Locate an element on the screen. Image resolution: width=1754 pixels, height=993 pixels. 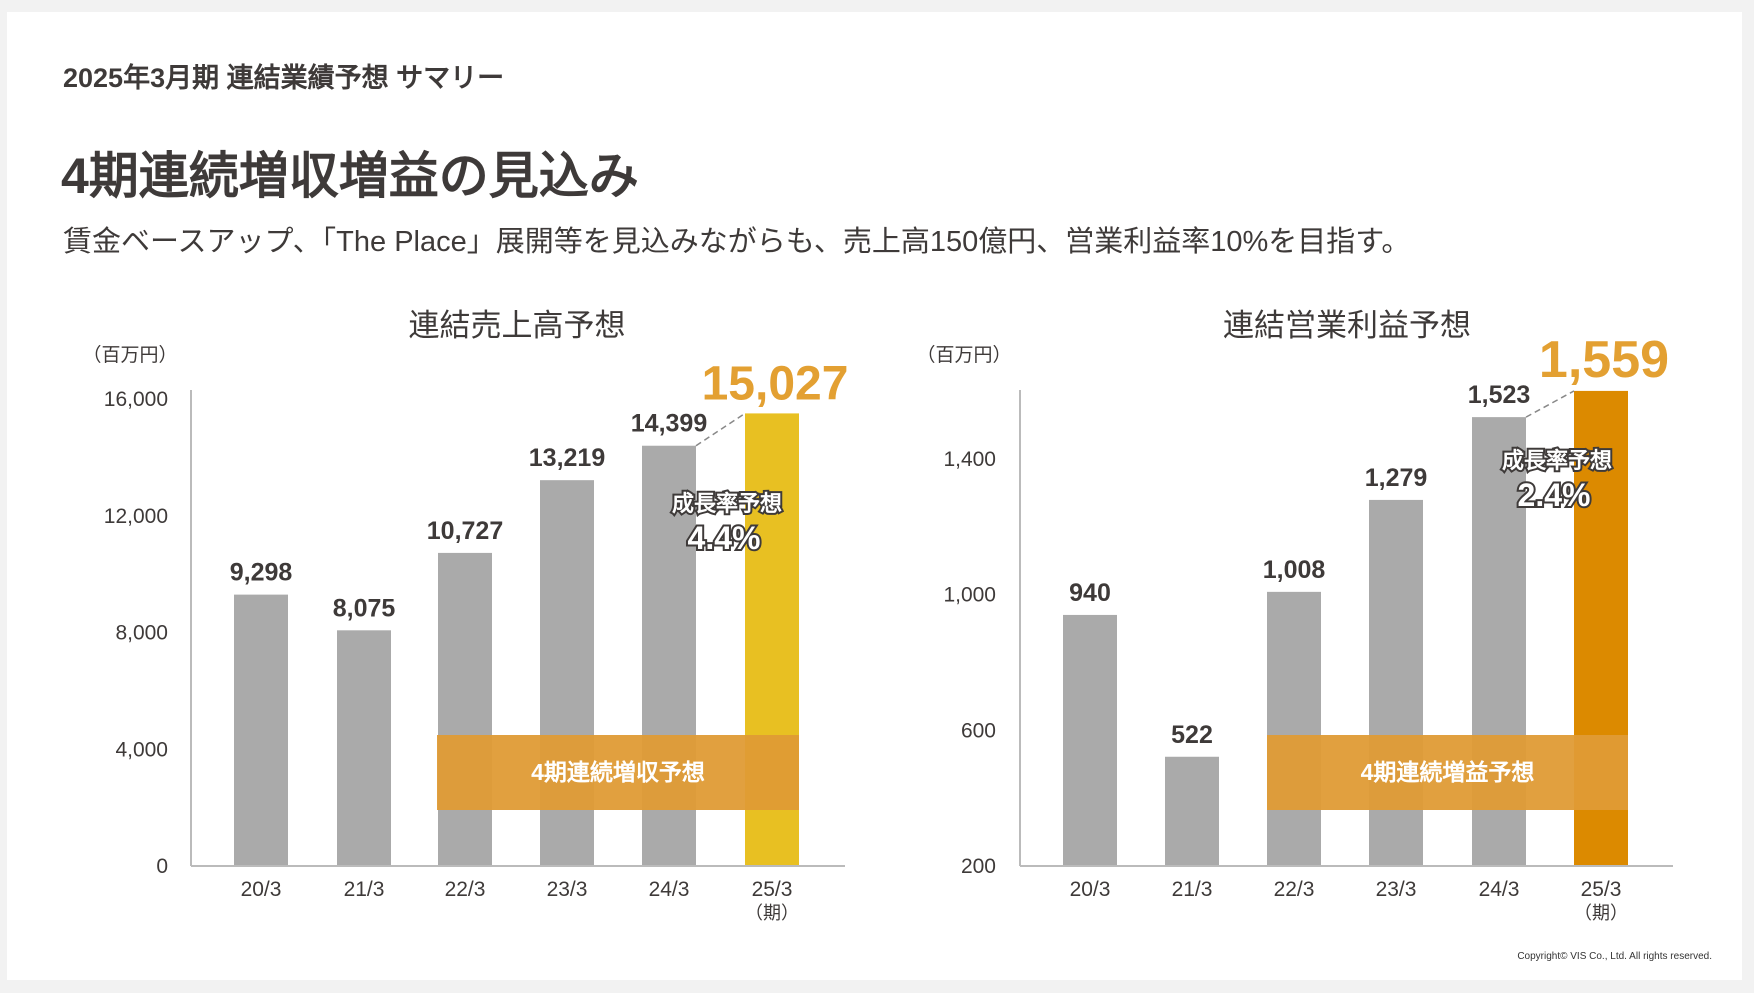
y-tick-label: 8,000 is located at coordinates (141, 633).